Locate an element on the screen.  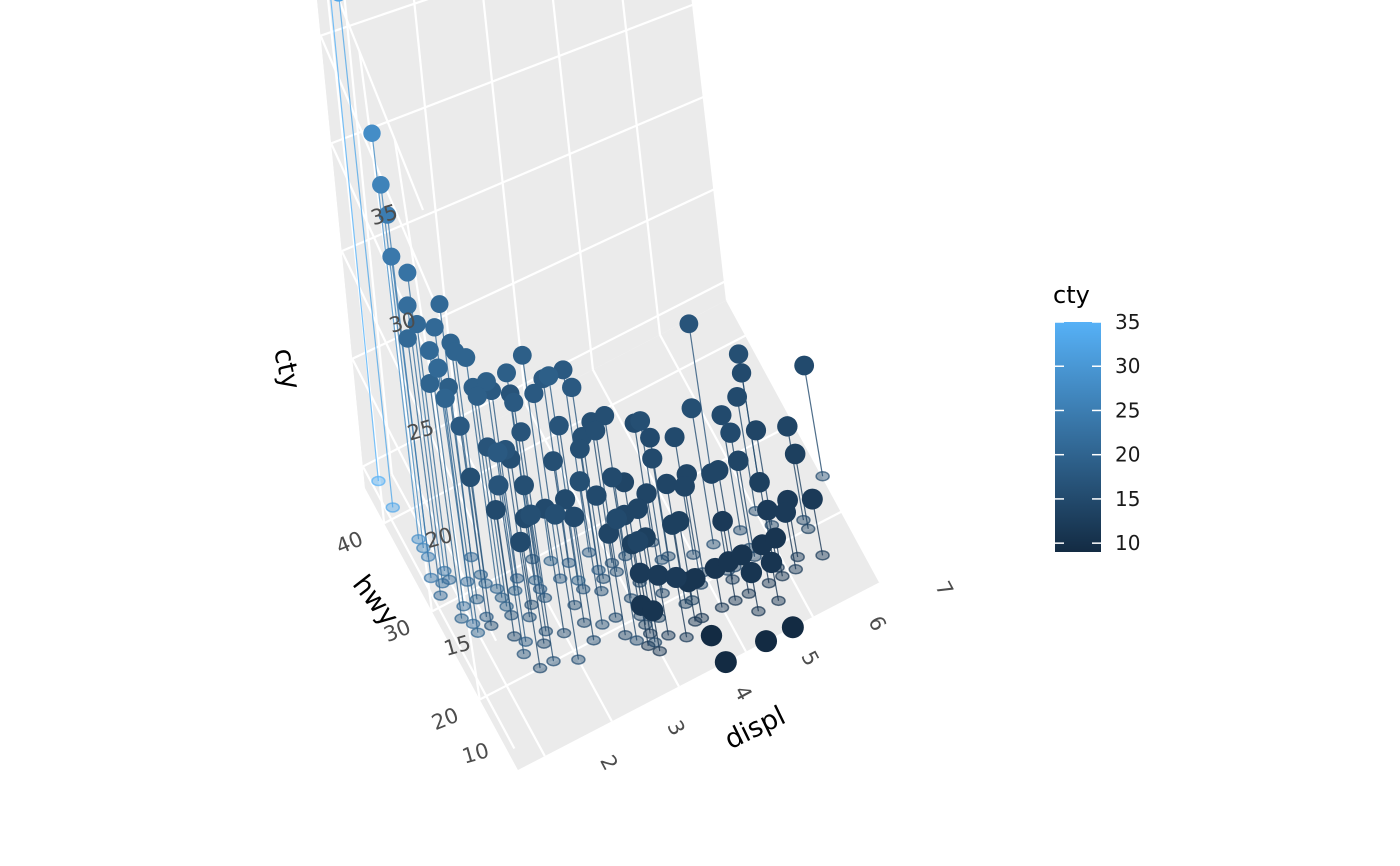
grid-line-z is located at coordinates (381, 105).